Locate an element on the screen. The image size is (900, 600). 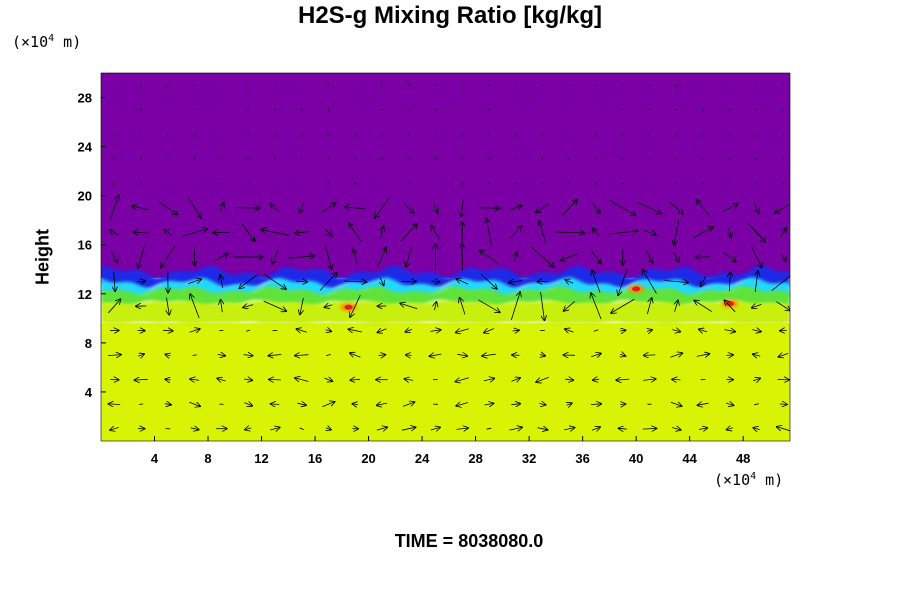
x-tick-label: 48 is located at coordinates (743, 458).